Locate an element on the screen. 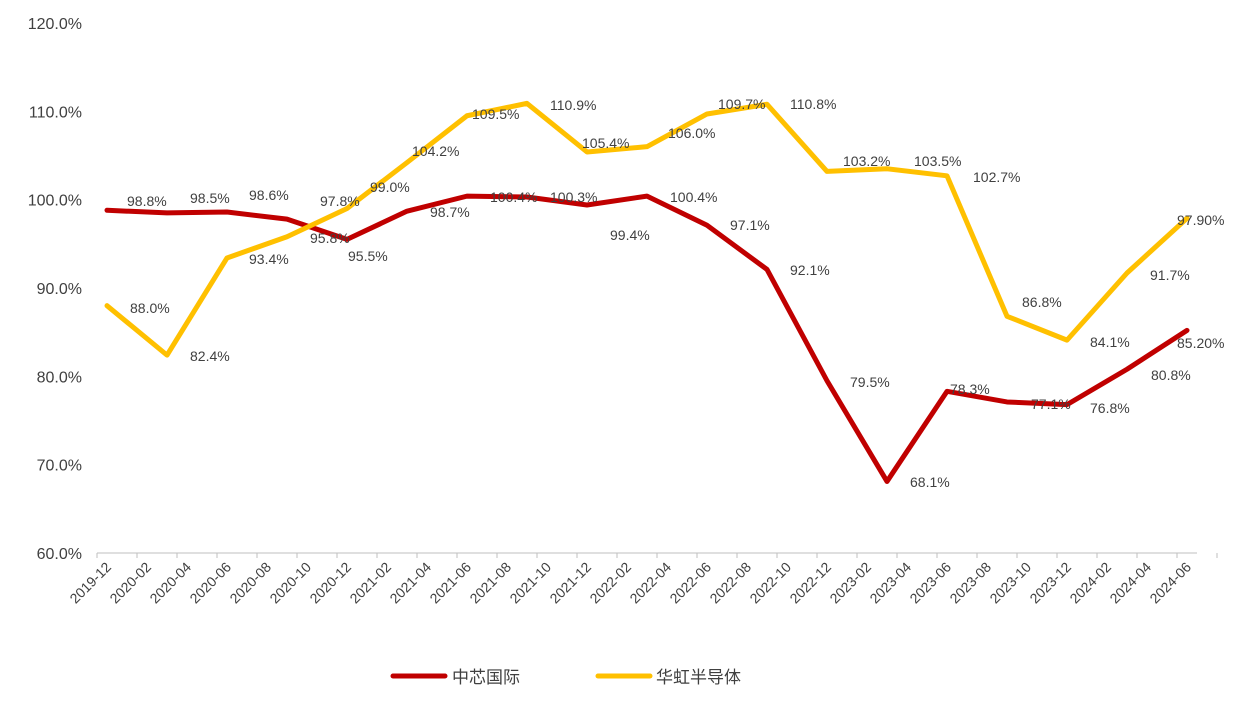 Image resolution: width=1251 pixels, height=710 pixels. x-tick-label: 2023-02 is located at coordinates (850, 583).